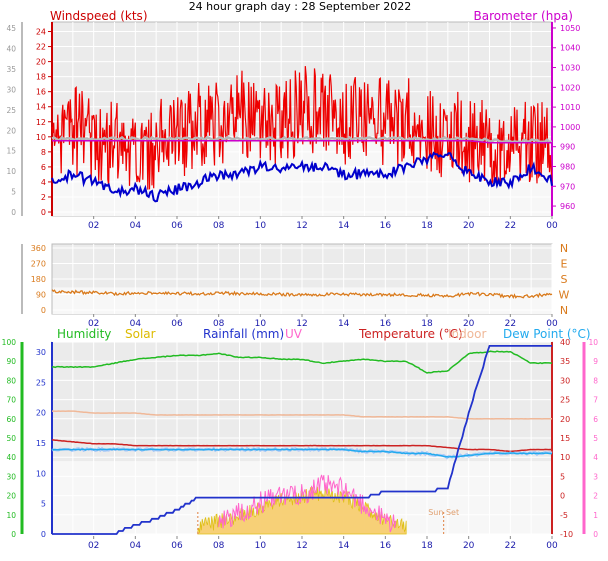 The width and height of the screenshot is (608, 561). What do you see at coordinates (562, 496) in the screenshot?
I see `temperature-tick-label: 0` at bounding box center [562, 496].